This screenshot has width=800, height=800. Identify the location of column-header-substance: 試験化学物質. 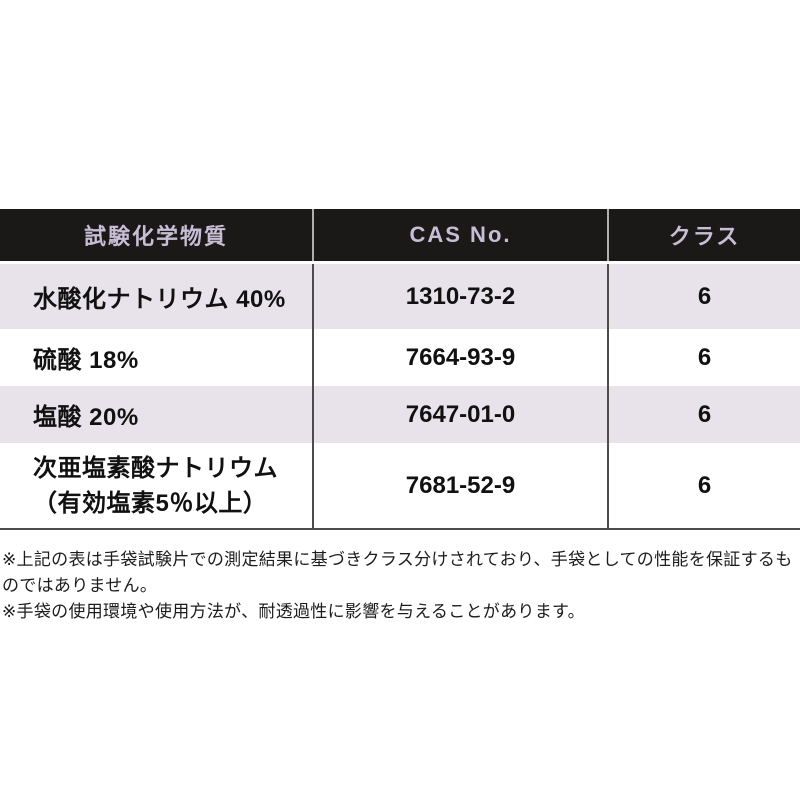
(155, 236).